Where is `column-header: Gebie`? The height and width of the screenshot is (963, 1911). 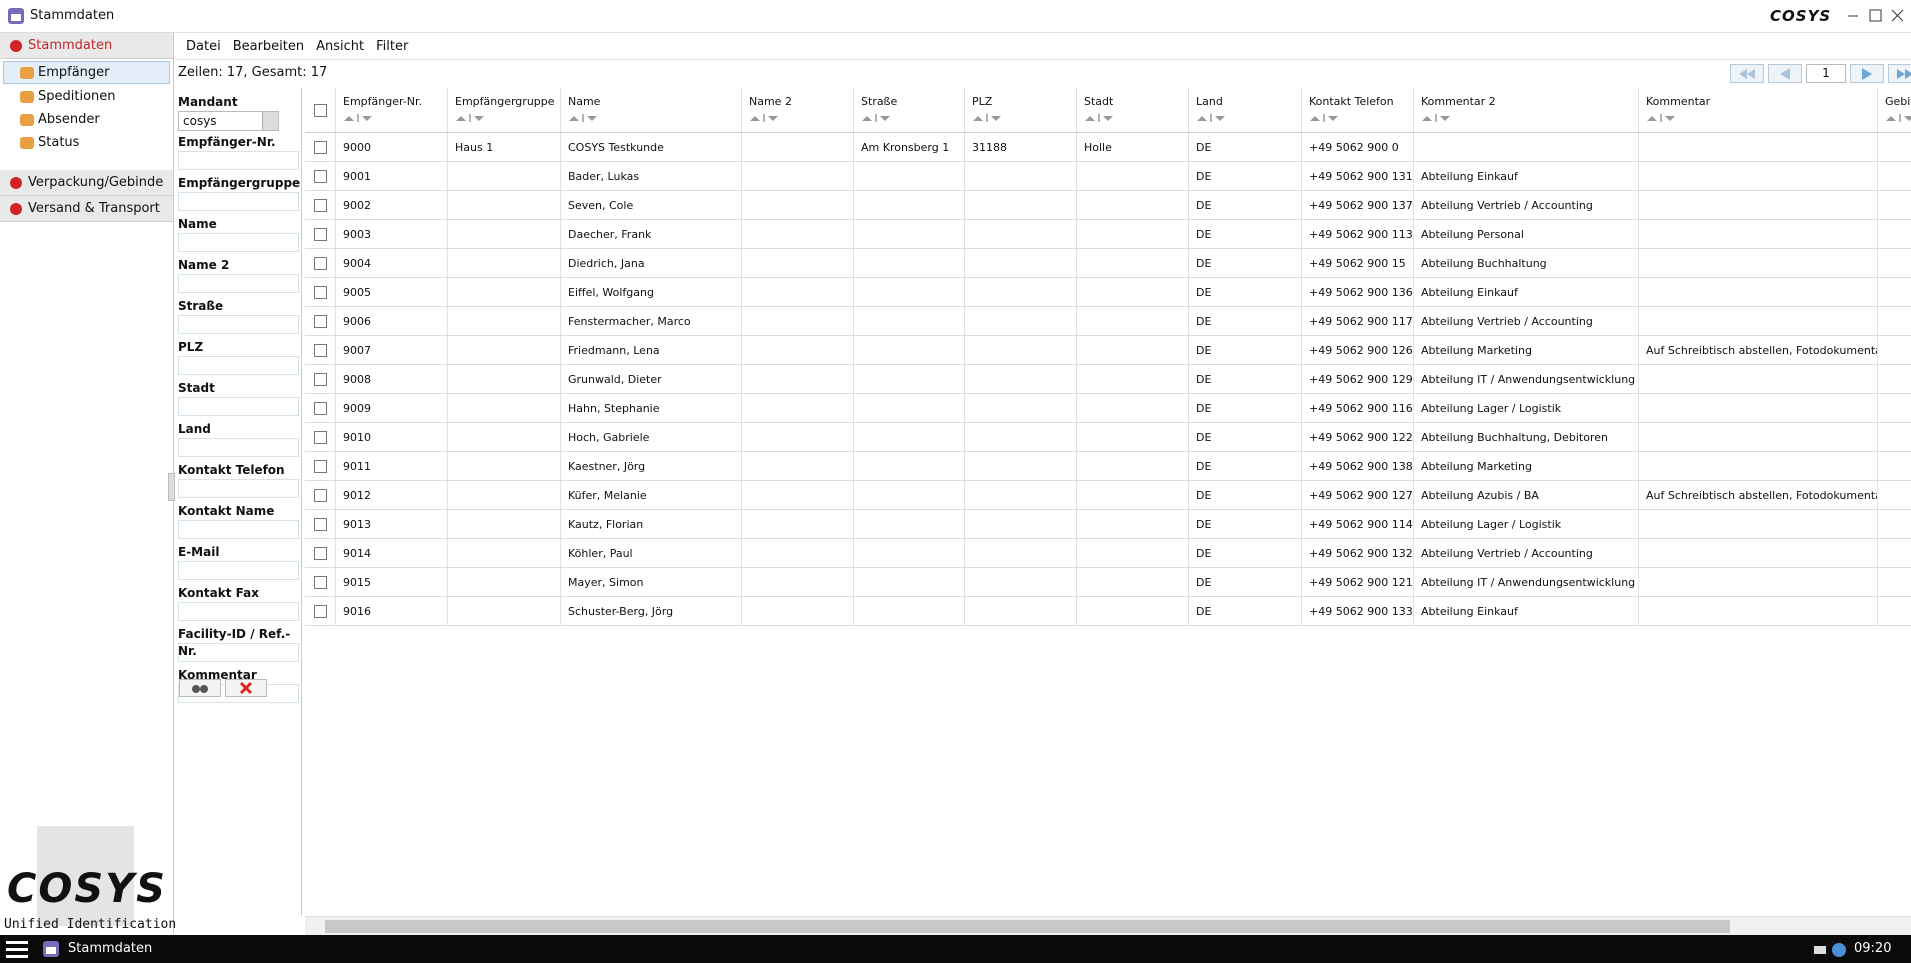
column-header: Gebie is located at coordinates (1894, 110).